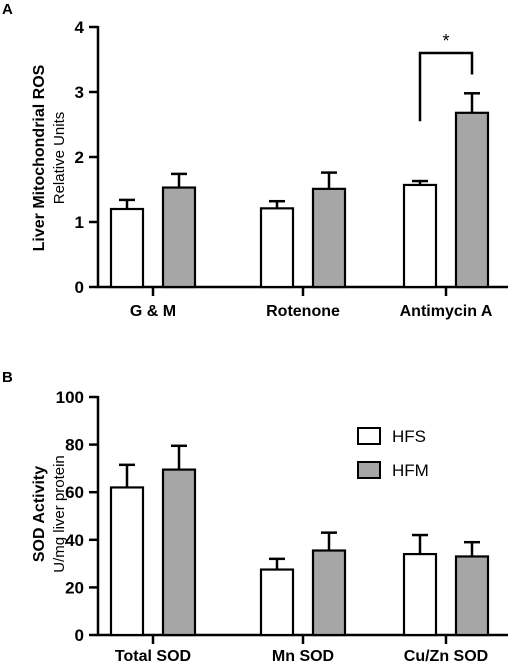  What do you see at coordinates (446, 86) in the screenshot?
I see `panel-a-significance-bracket` at bounding box center [446, 86].